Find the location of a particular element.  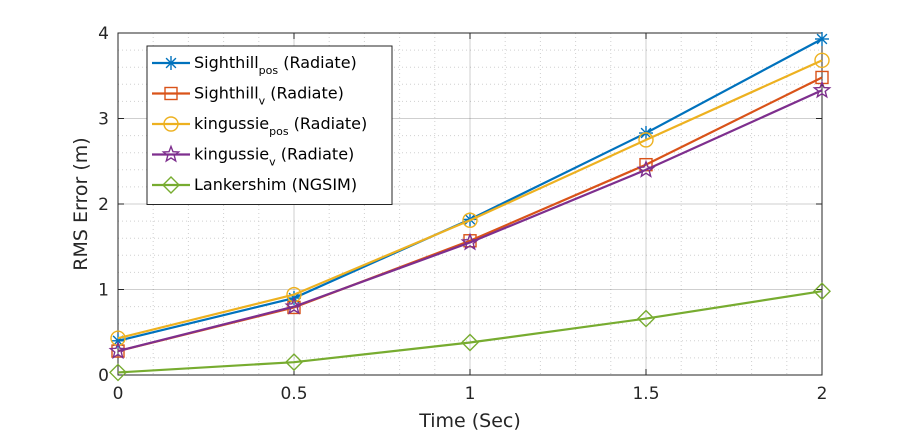

x-tick-label: 2 is located at coordinates (822, 394).